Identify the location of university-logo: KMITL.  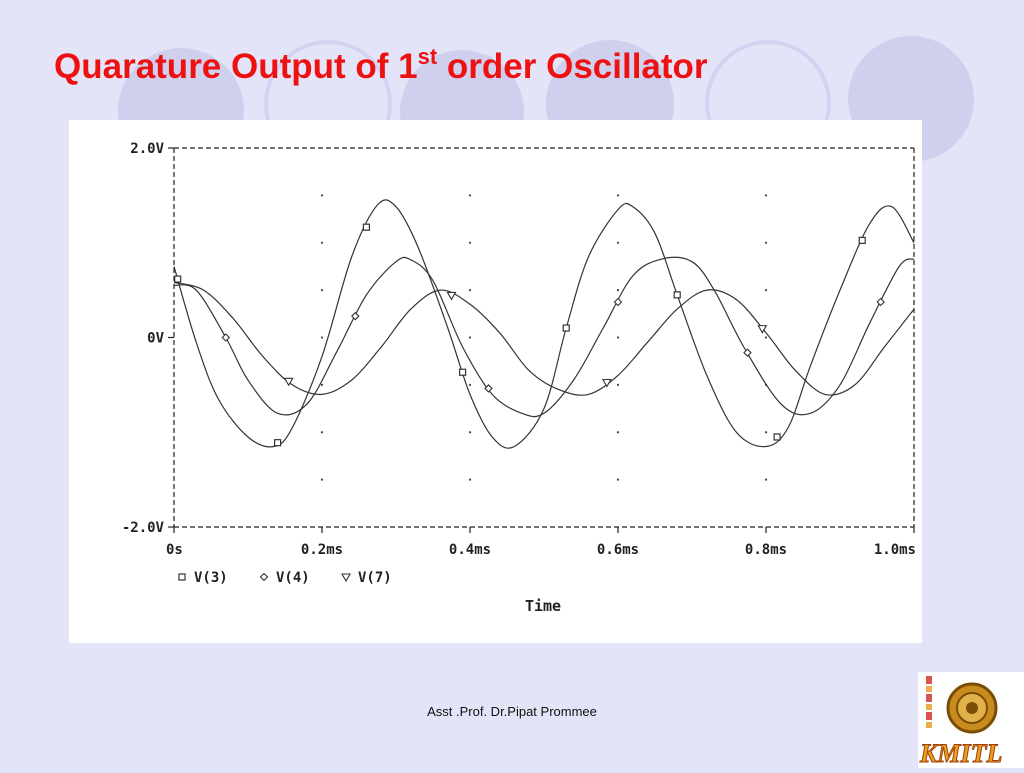
(971, 720).